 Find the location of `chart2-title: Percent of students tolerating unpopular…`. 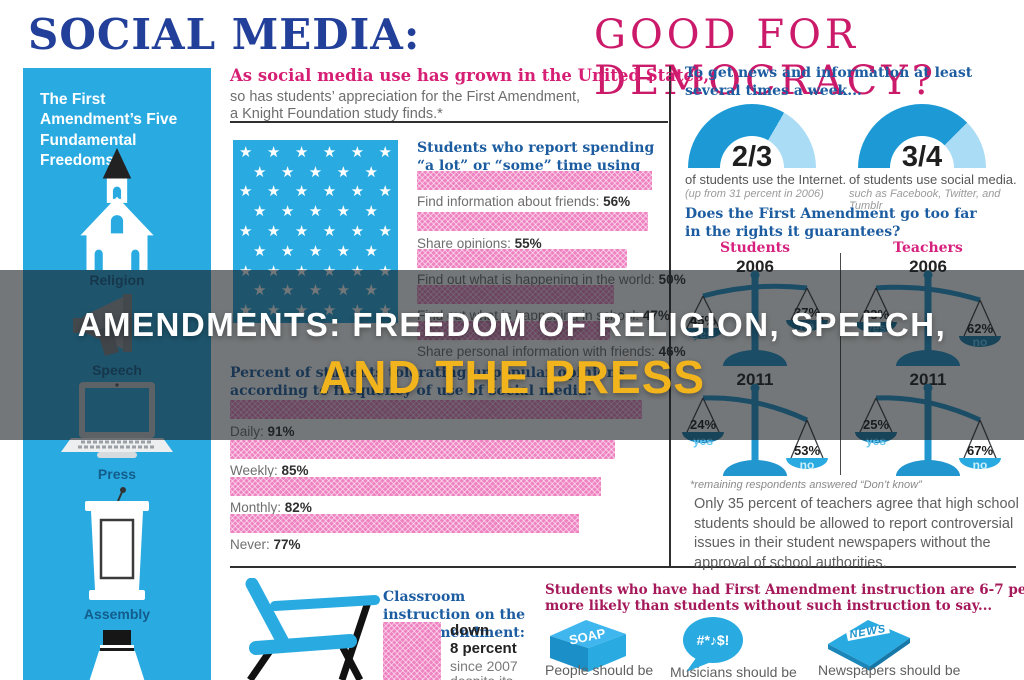

chart2-title: Percent of students tolerating unpopular… is located at coordinates (427, 382).